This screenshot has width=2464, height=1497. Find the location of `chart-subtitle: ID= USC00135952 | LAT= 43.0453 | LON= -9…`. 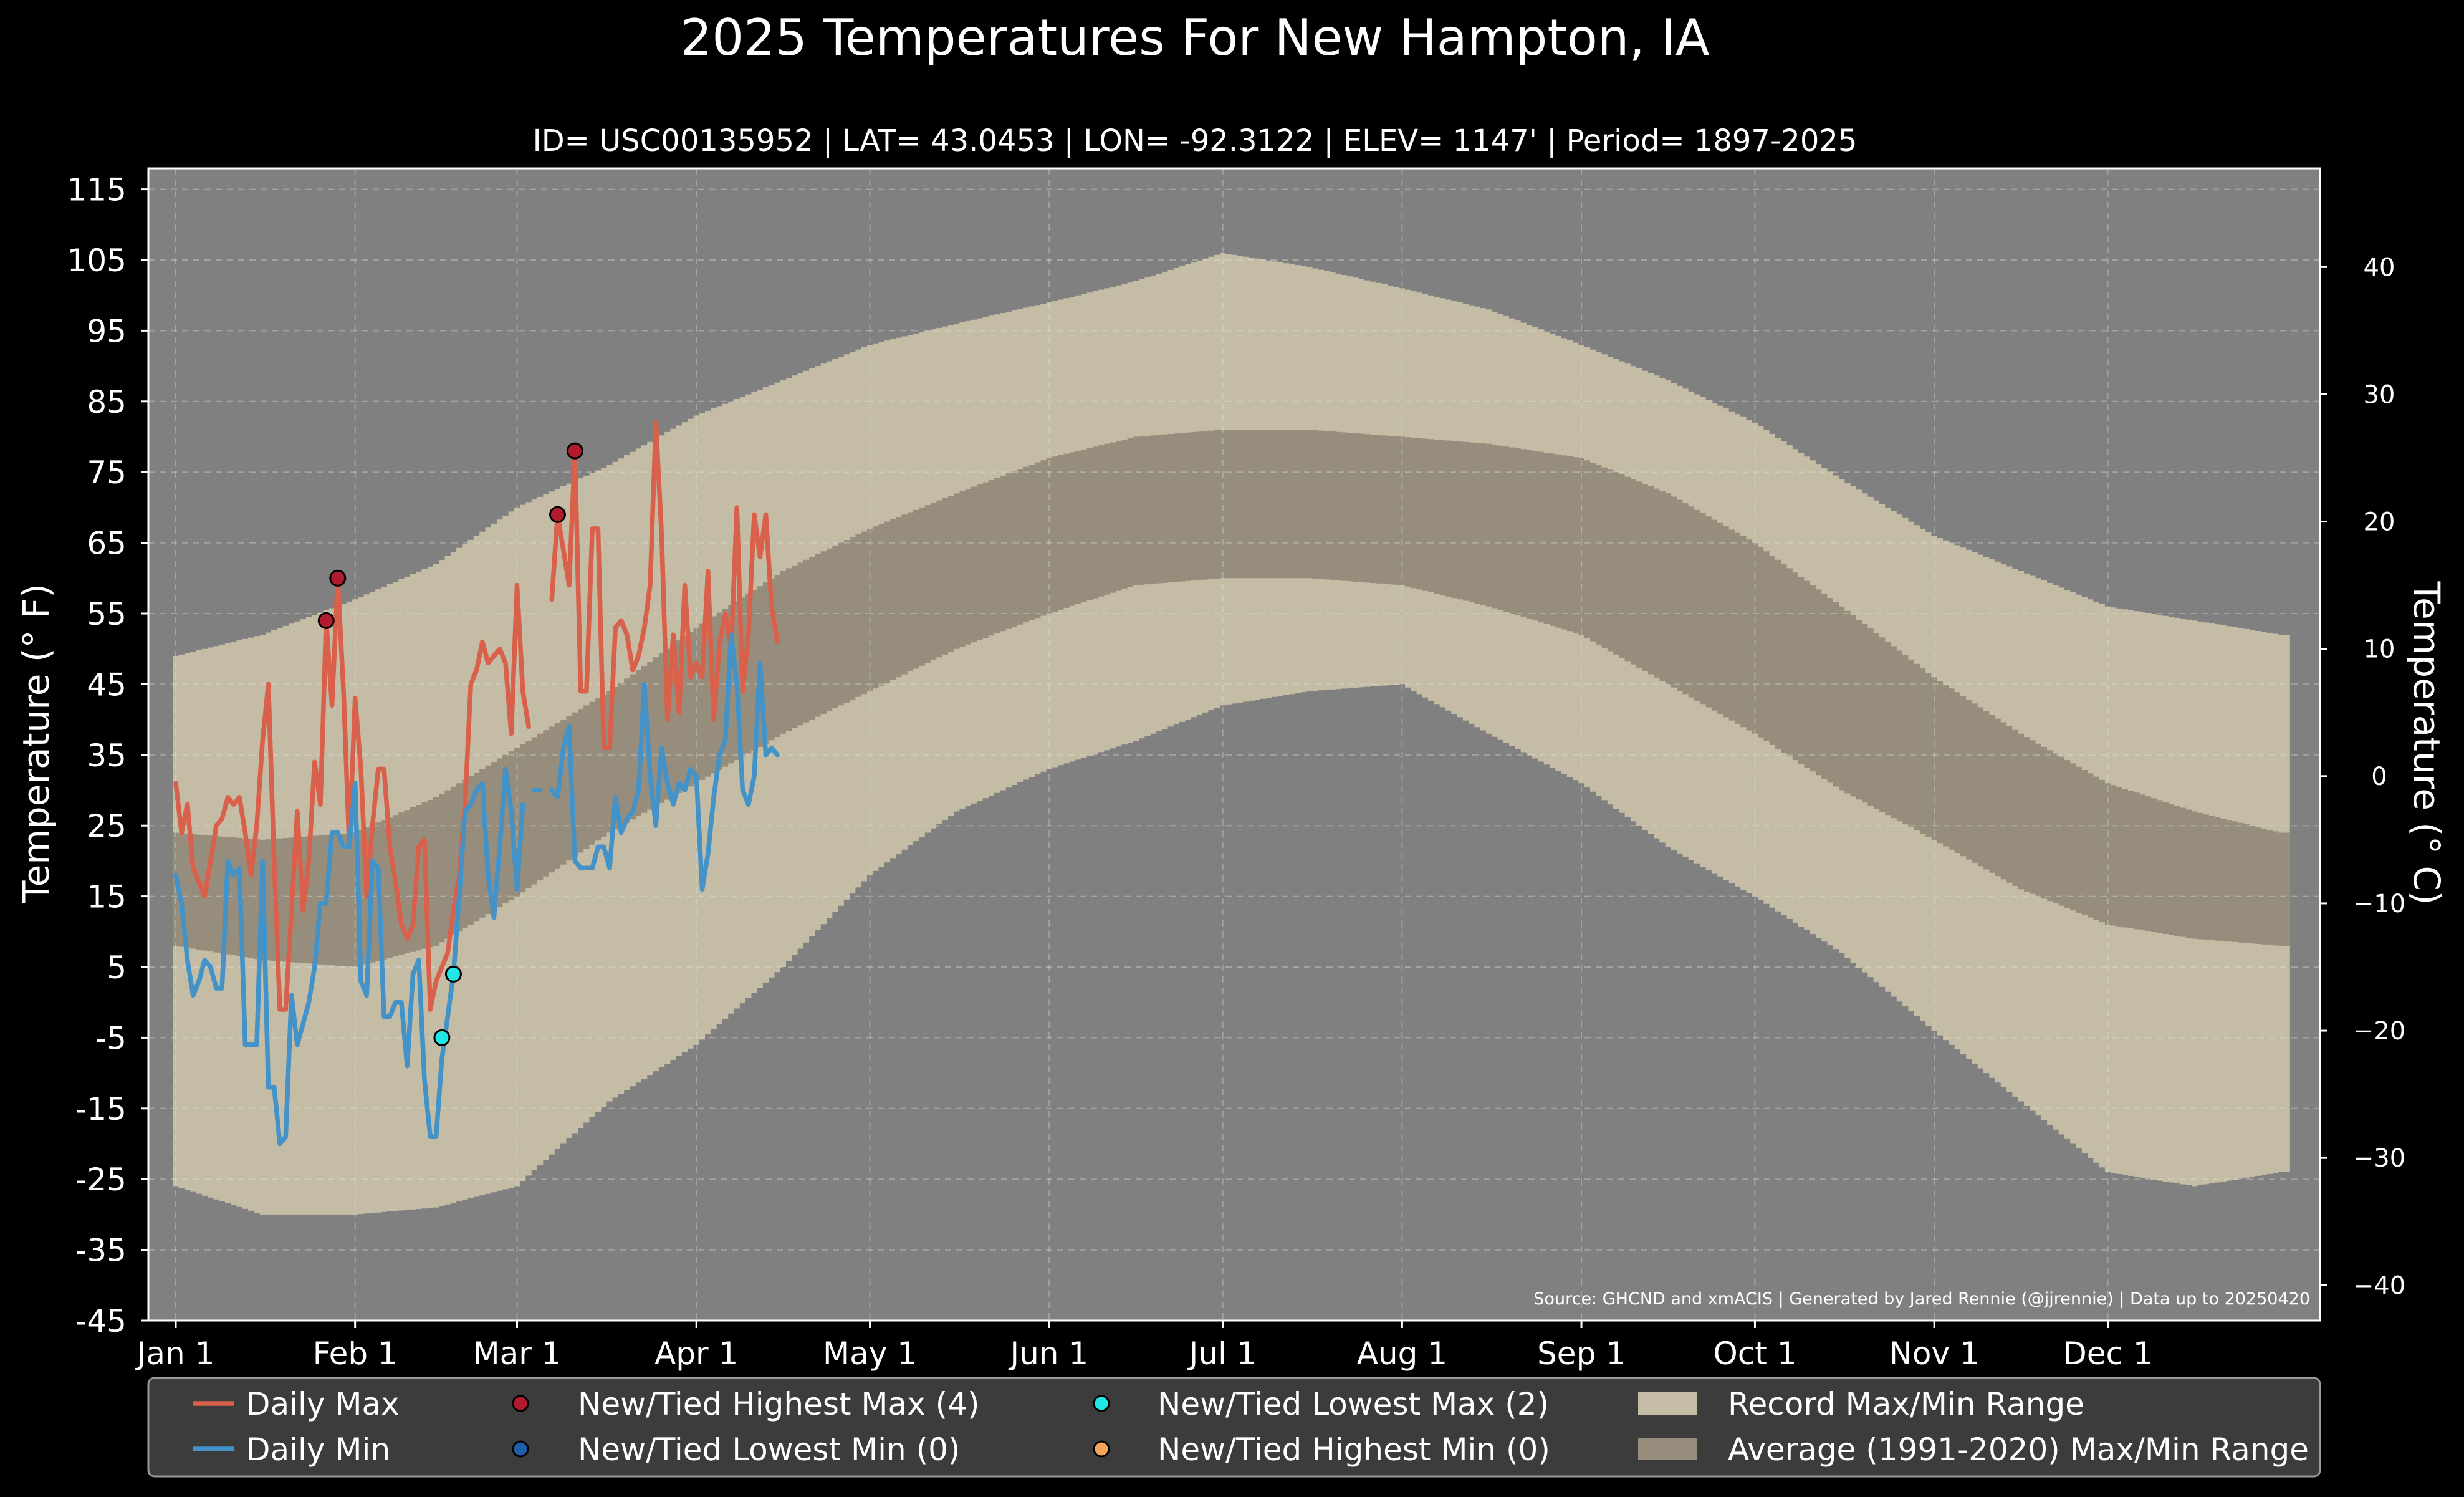

chart-subtitle: ID= USC00135952 | LAT= 43.0453 | LON= -9… is located at coordinates (1195, 140).